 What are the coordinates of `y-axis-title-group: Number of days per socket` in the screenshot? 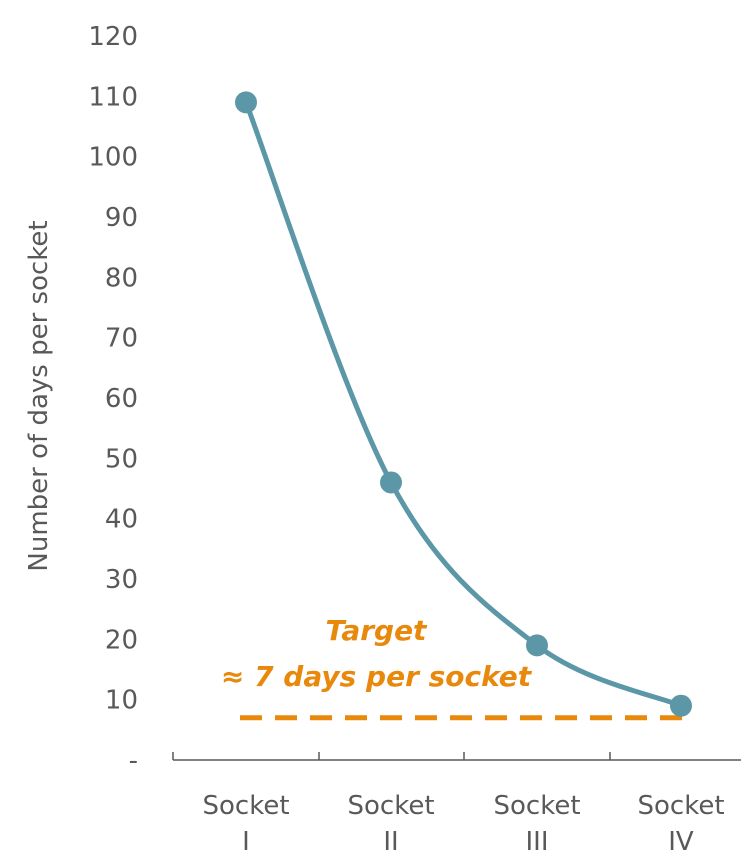 It's located at (39, 395).